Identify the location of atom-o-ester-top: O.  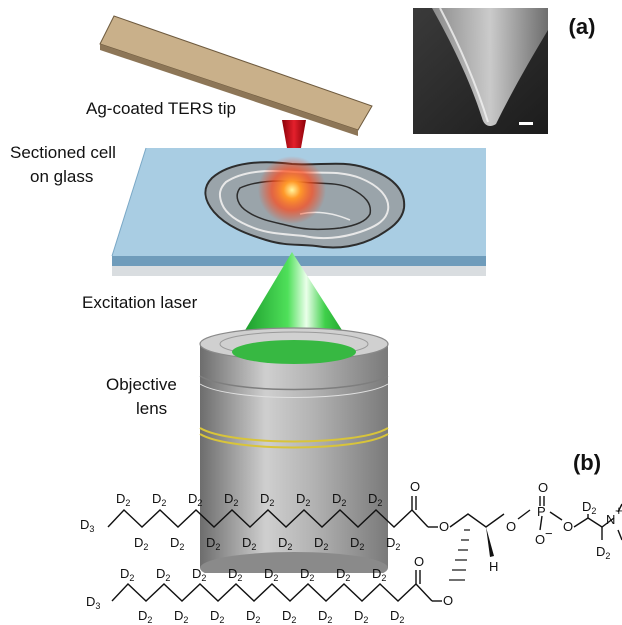
(444, 526).